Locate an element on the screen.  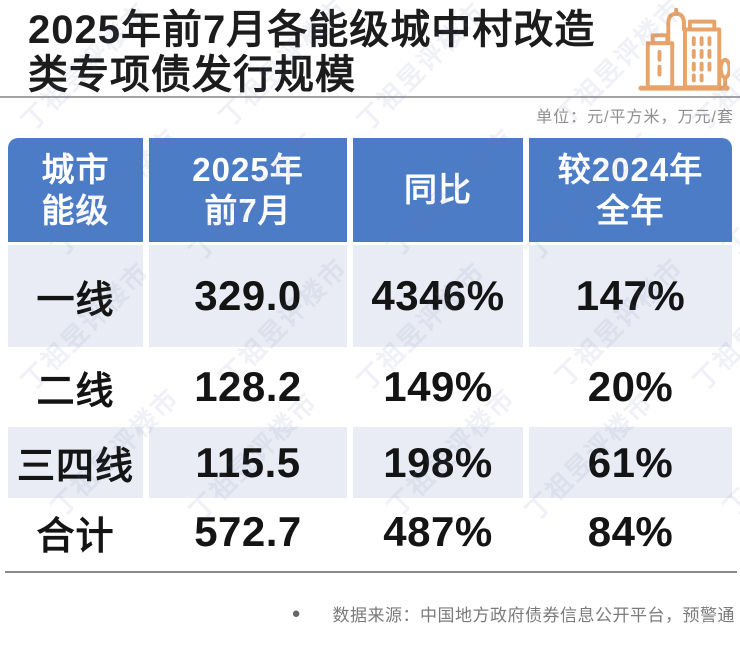
table-row-tier34: 三四线 115.5 198% 61% is located at coordinates (370, 462).